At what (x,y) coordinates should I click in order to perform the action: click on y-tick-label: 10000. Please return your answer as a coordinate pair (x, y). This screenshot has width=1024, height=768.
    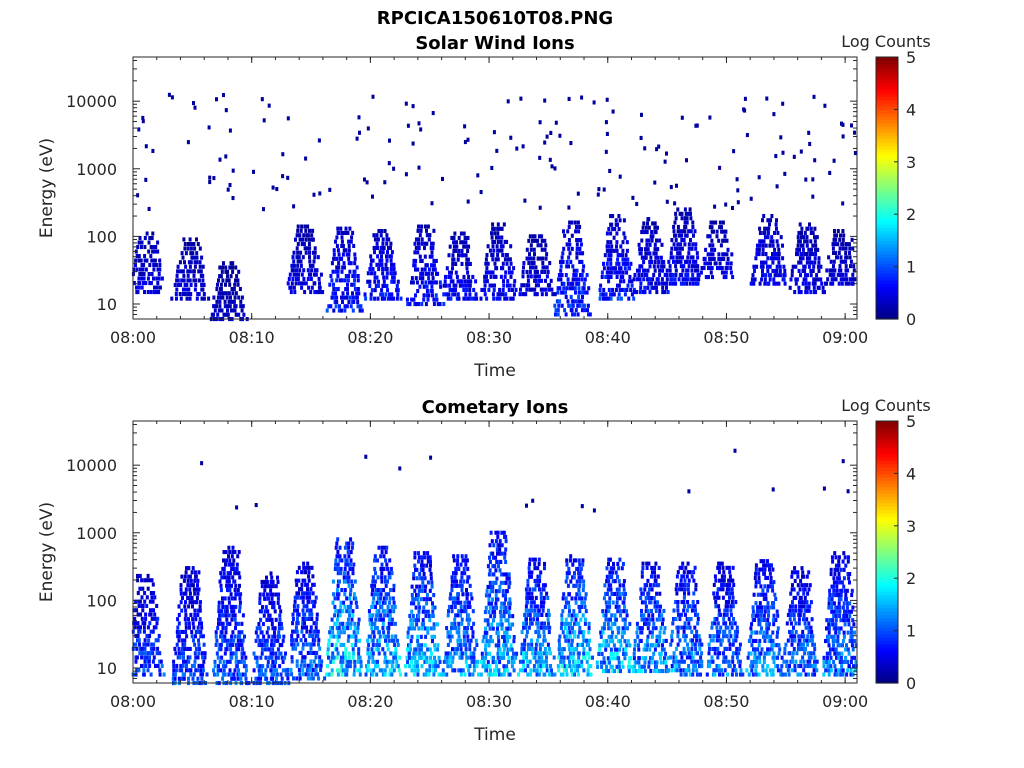
    Looking at the image, I should click on (91, 101).